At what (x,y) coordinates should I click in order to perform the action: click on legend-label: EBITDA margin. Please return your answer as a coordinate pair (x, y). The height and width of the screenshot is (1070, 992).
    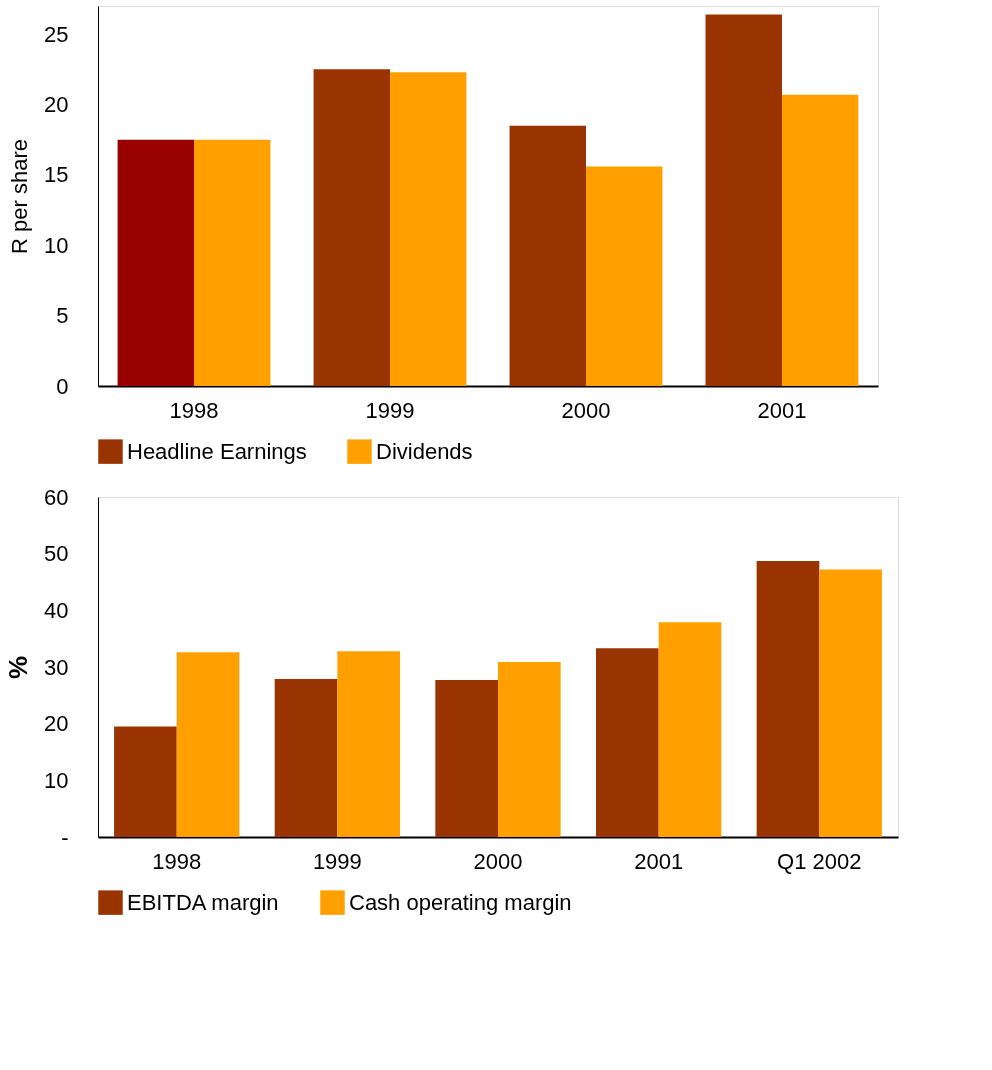
    Looking at the image, I should click on (203, 902).